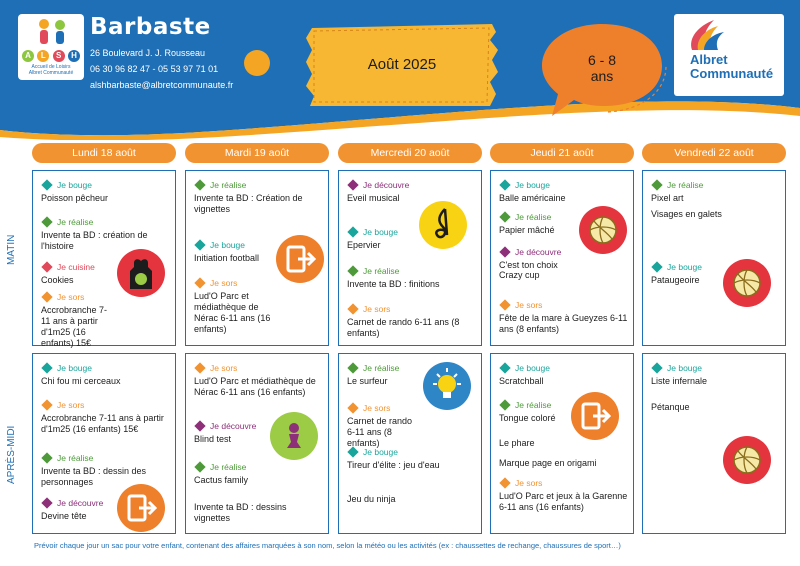  I want to click on period-label-morning: MATIN, so click(11, 250).